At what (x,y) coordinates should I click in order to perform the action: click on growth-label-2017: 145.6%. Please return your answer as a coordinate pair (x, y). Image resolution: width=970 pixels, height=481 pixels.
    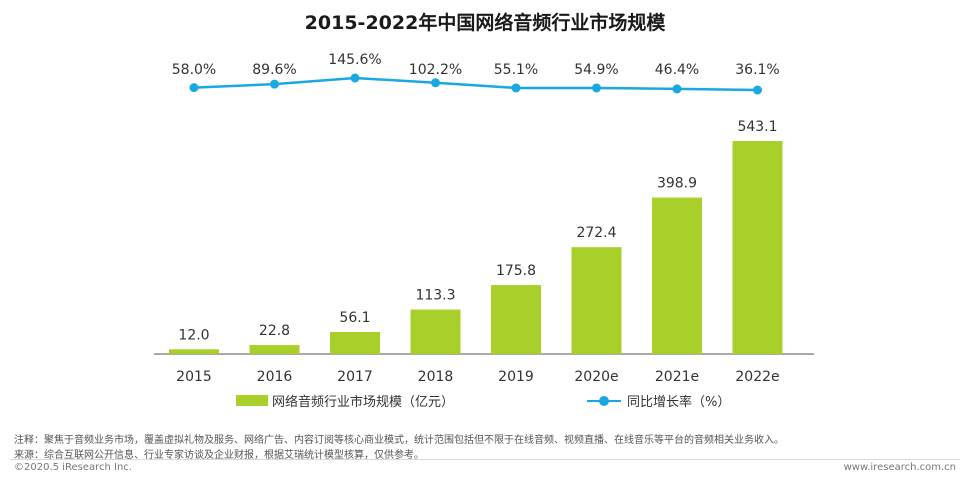
    Looking at the image, I should click on (354, 60).